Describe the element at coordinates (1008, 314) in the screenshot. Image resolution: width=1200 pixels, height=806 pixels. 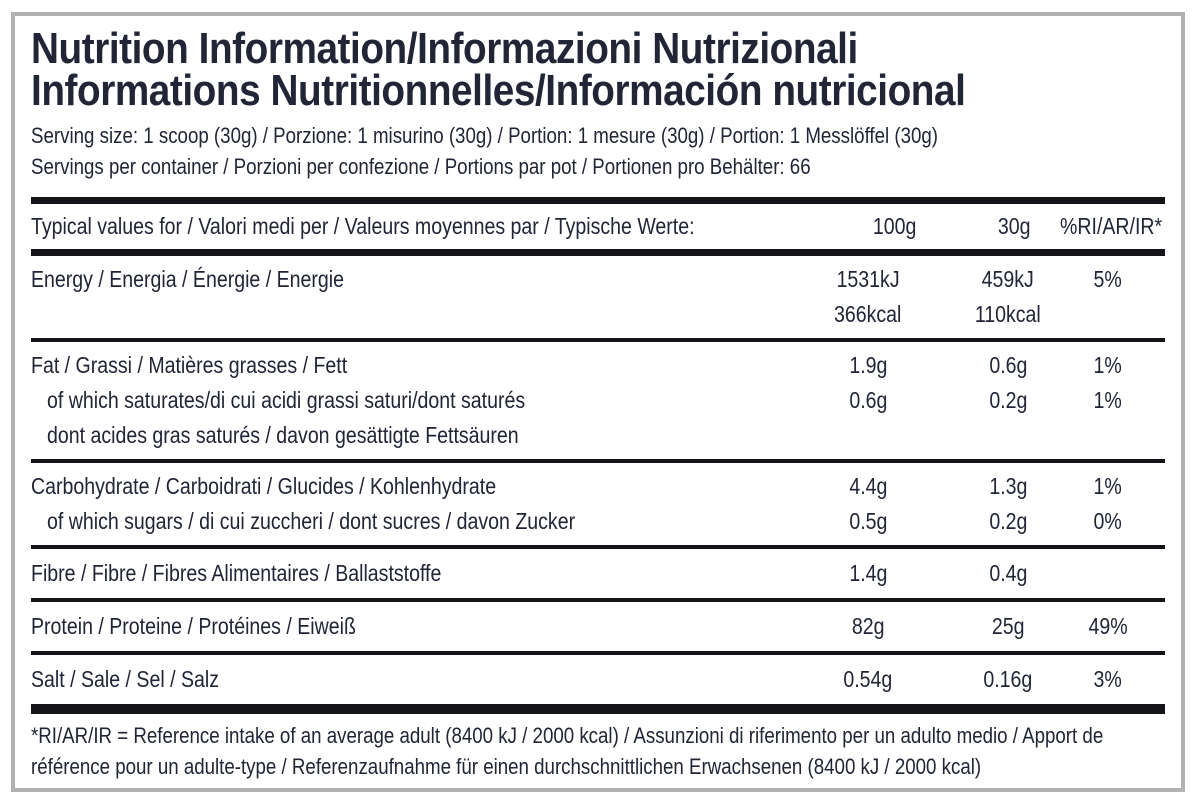
I see `value-30g: 110kcal` at that location.